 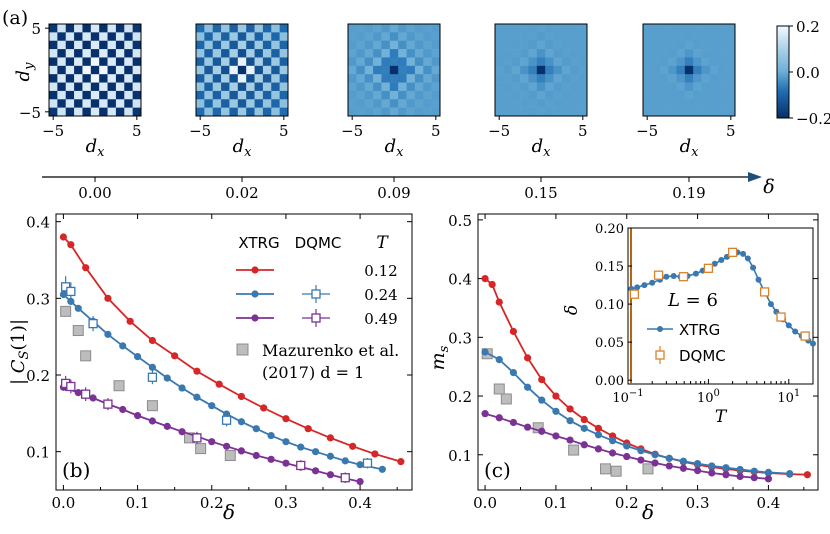 I want to click on xtick-label: 0.3, so click(x=286, y=503).